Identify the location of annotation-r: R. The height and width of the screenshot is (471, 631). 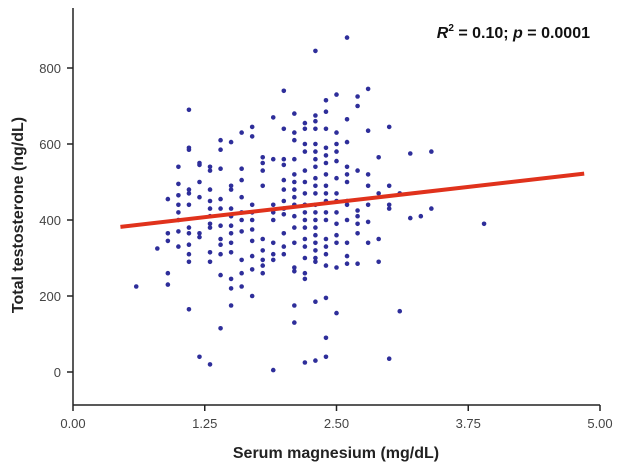
(443, 33).